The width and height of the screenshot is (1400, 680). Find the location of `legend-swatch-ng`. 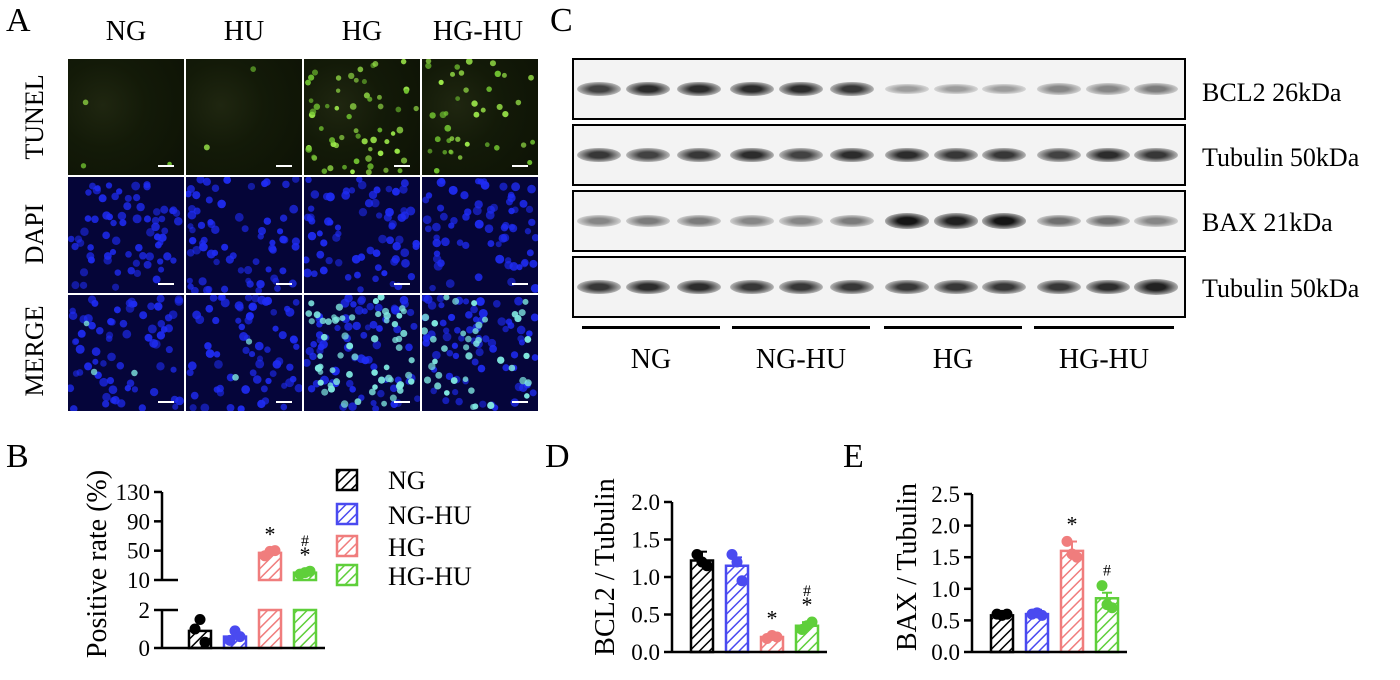

legend-swatch-ng is located at coordinates (347, 480).